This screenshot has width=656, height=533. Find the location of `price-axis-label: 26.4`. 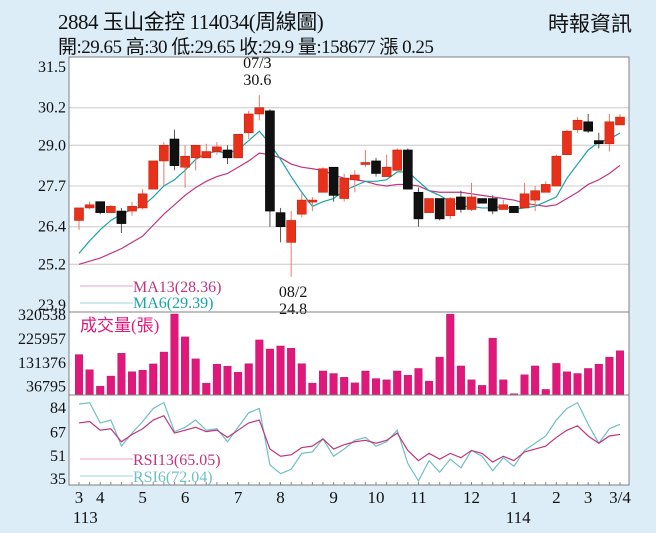

price-axis-label: 26.4 is located at coordinates (52, 227).